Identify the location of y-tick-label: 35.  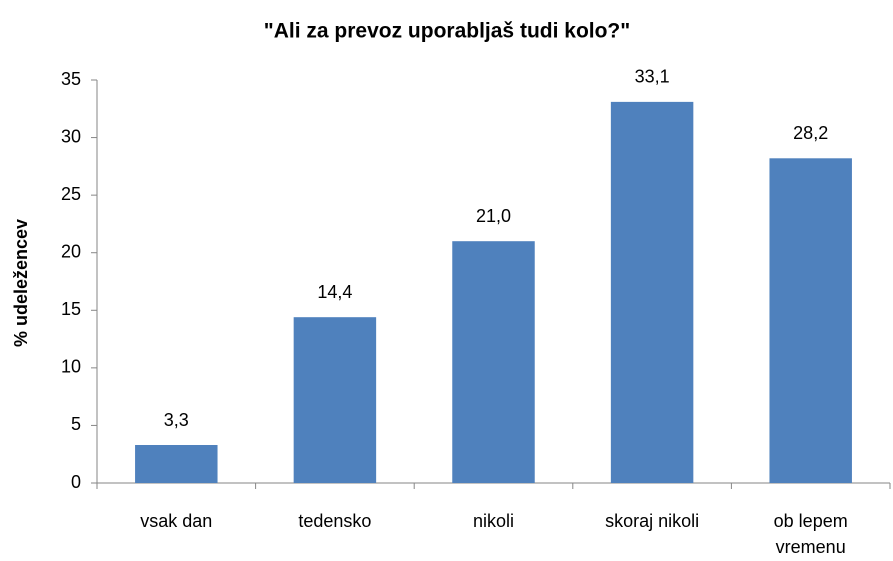
(71, 79).